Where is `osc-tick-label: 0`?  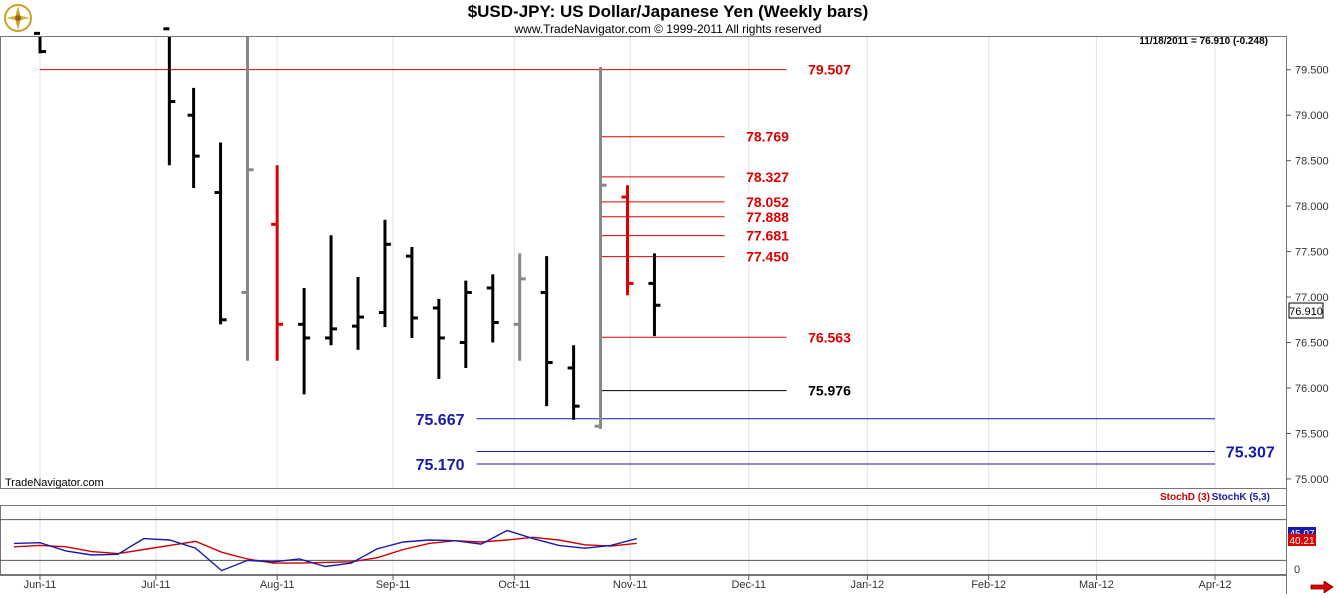
osc-tick-label: 0 is located at coordinates (1297, 570).